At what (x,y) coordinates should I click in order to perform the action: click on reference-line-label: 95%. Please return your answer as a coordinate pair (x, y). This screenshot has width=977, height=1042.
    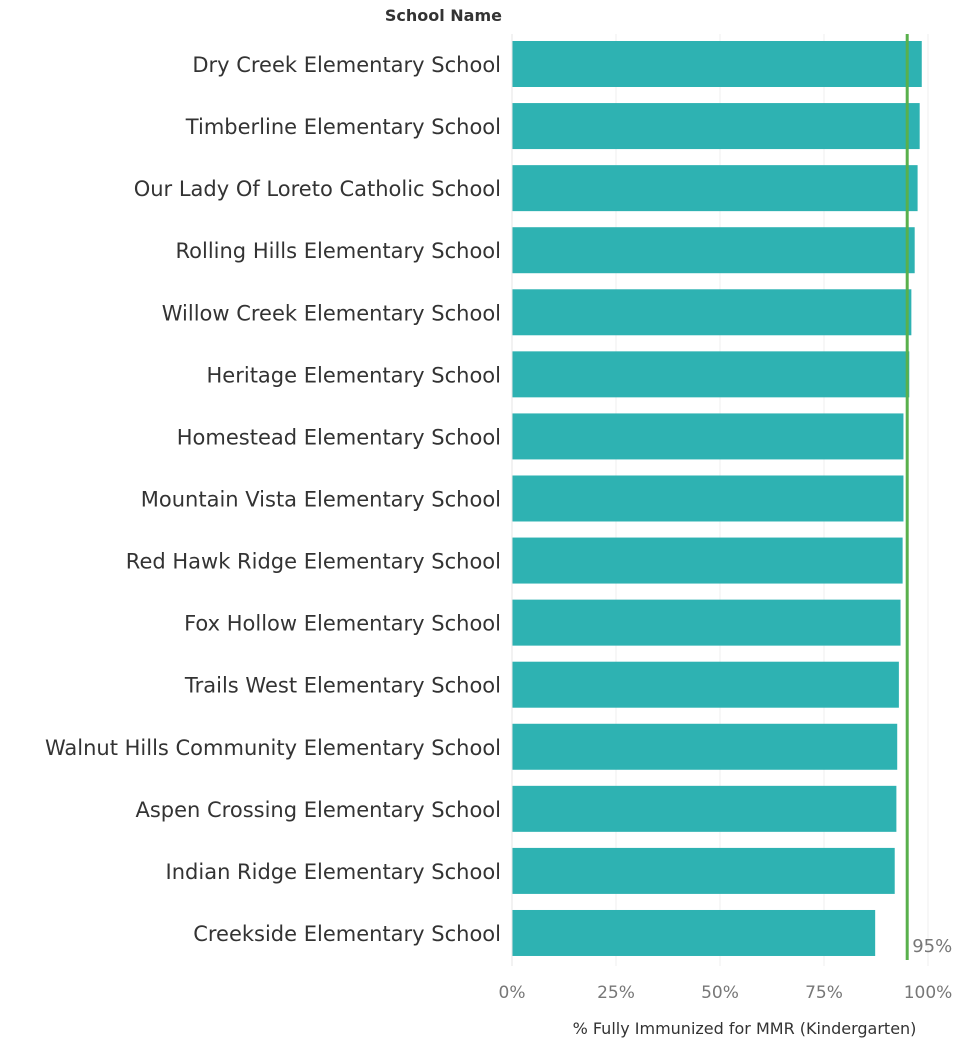
    Looking at the image, I should click on (932, 946).